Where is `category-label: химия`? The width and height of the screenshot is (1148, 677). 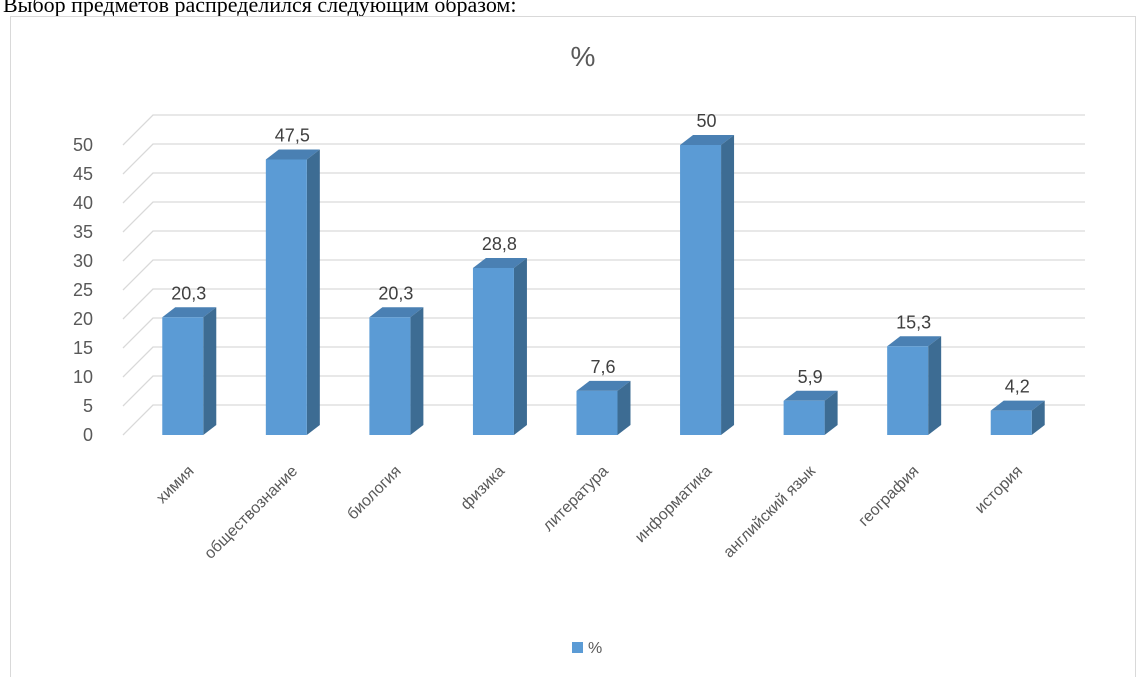 category-label: химия is located at coordinates (175, 485).